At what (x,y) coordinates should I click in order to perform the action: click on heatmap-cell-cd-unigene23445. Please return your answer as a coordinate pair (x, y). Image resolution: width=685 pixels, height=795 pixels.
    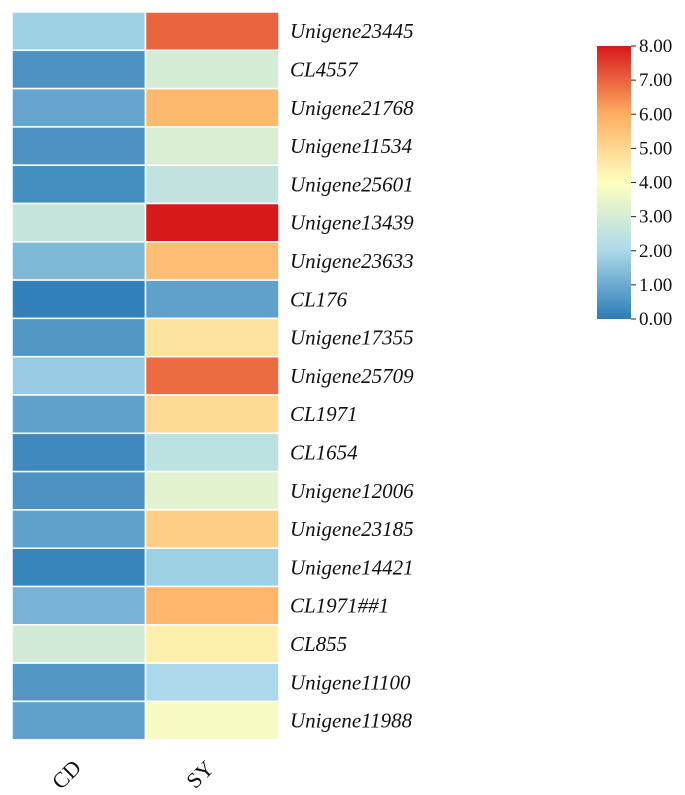
    Looking at the image, I should click on (79, 31).